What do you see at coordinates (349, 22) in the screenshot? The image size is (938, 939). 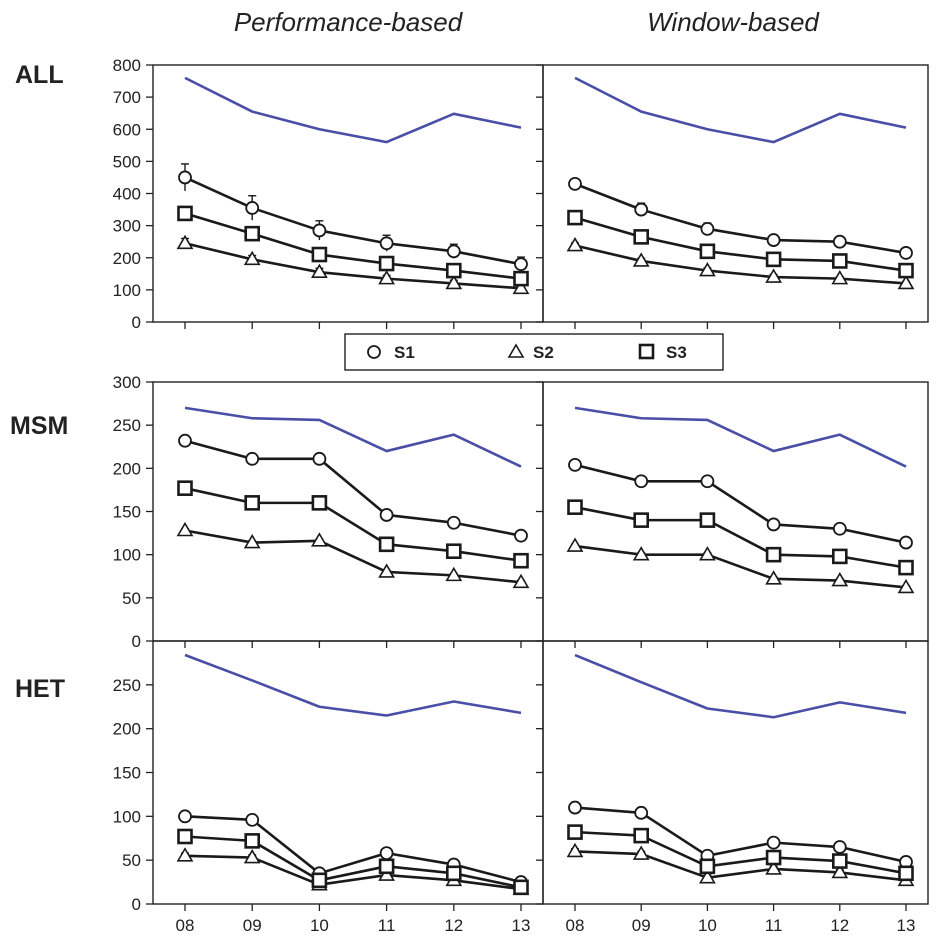 I see `column-title-performance-based: Performance-based` at bounding box center [349, 22].